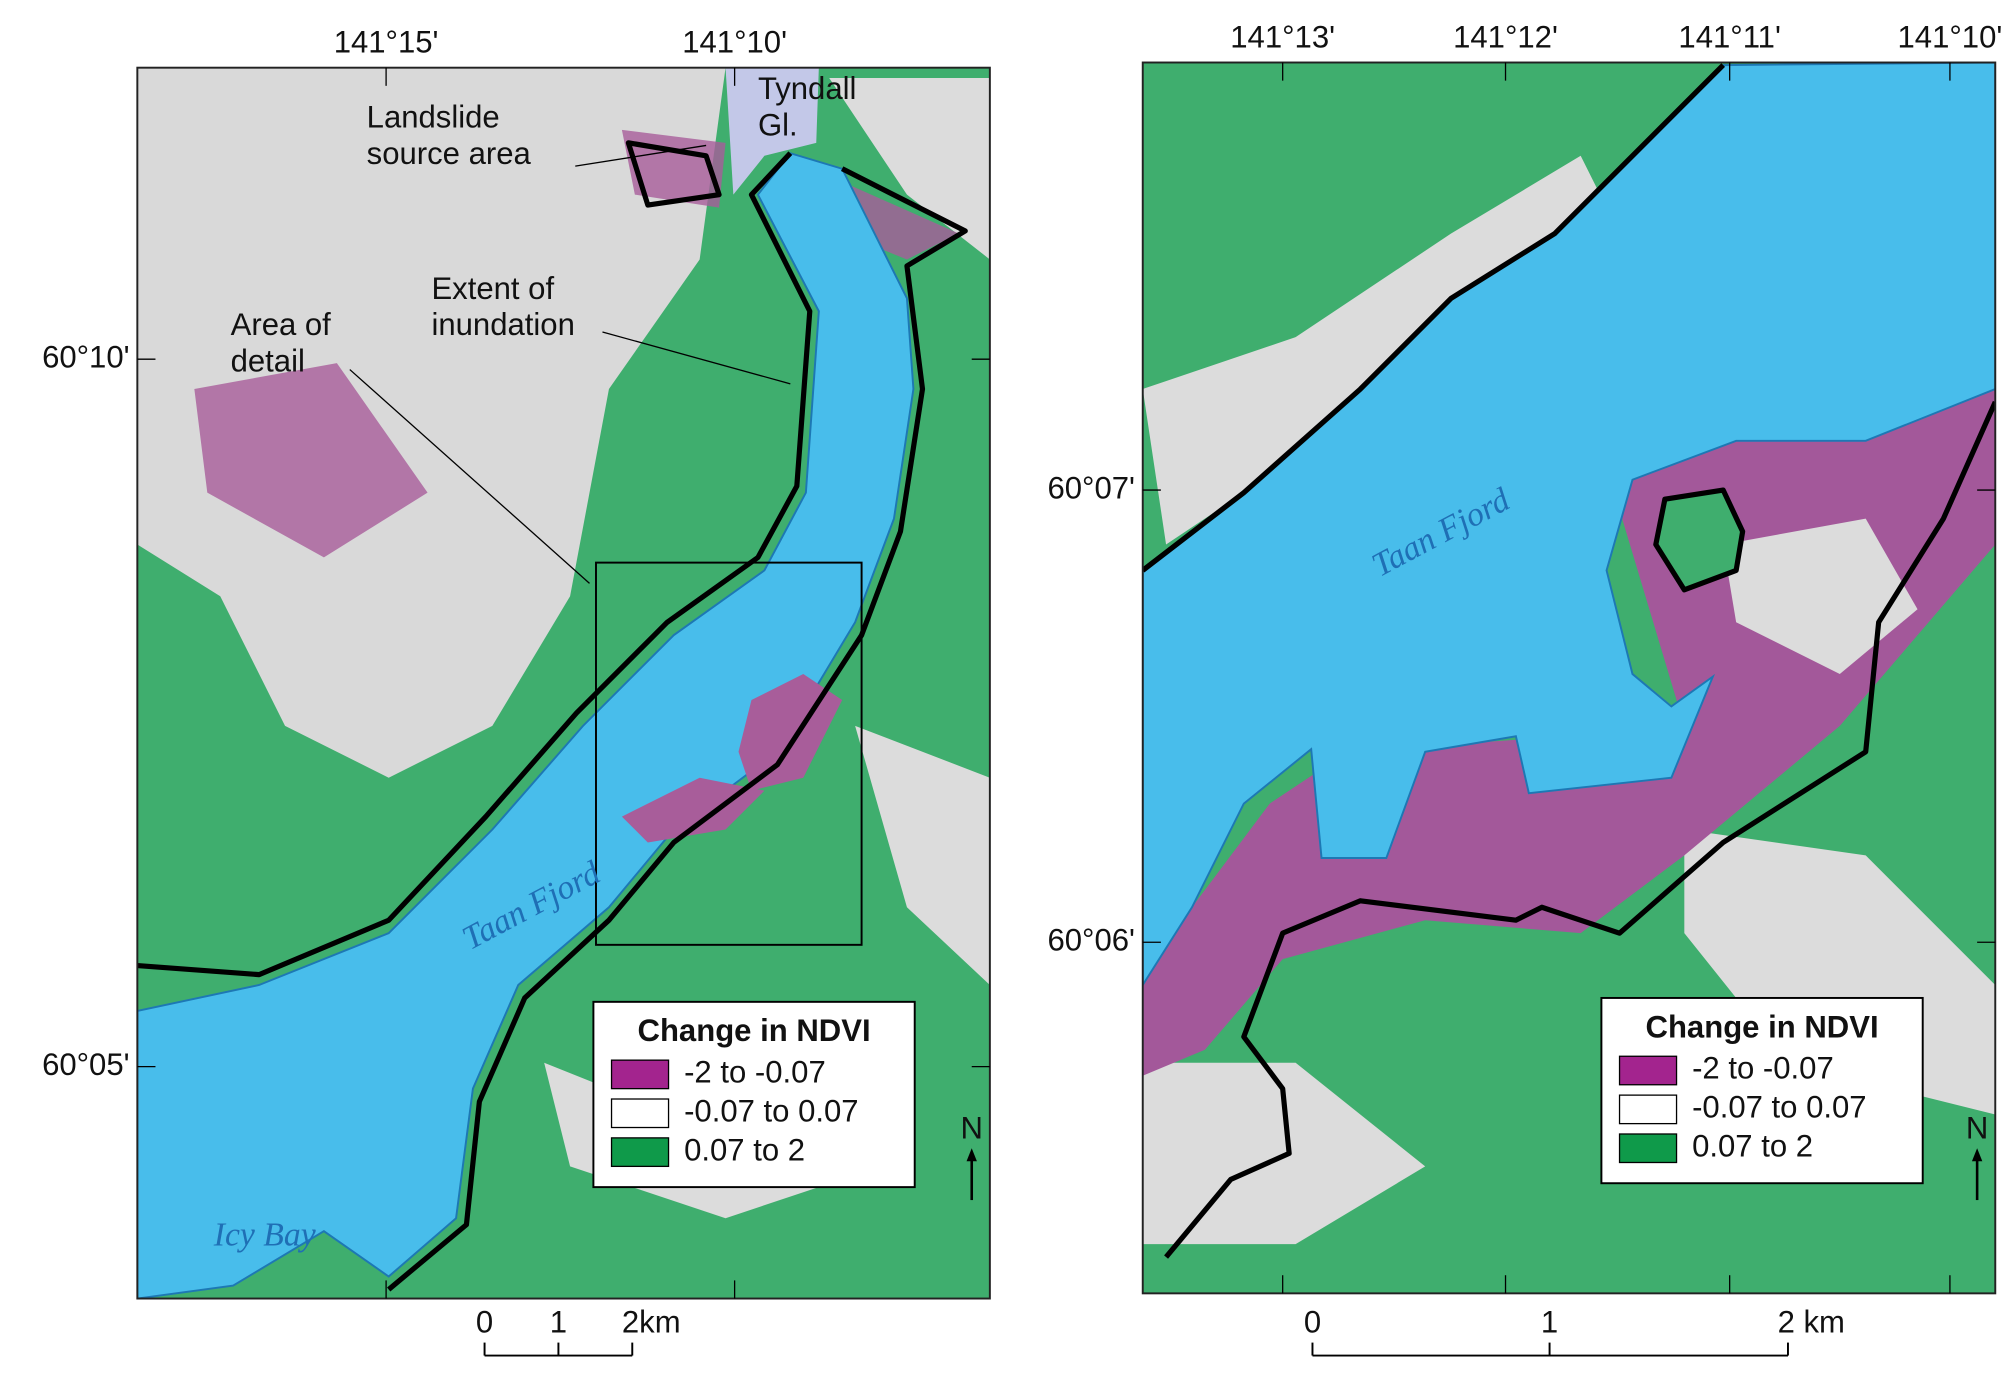  I want to click on longitude-label: 141°15', so click(386, 42).